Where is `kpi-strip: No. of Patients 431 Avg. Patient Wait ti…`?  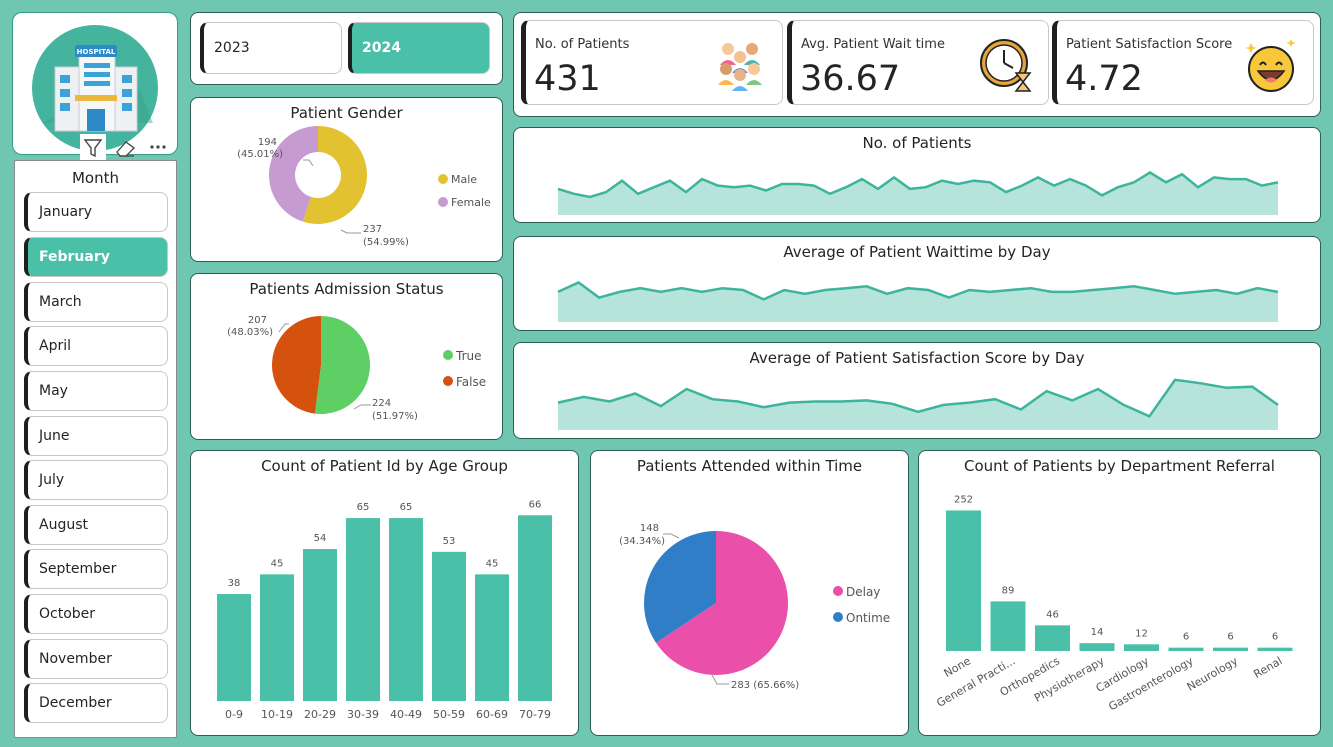
kpi-strip: No. of Patients 431 Avg. Patient Wait ti… is located at coordinates (917, 64).